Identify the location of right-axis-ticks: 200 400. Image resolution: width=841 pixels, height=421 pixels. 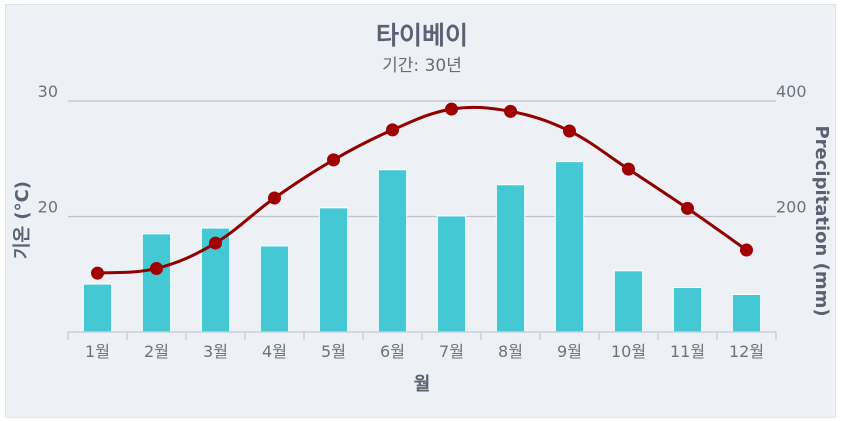
(791, 149).